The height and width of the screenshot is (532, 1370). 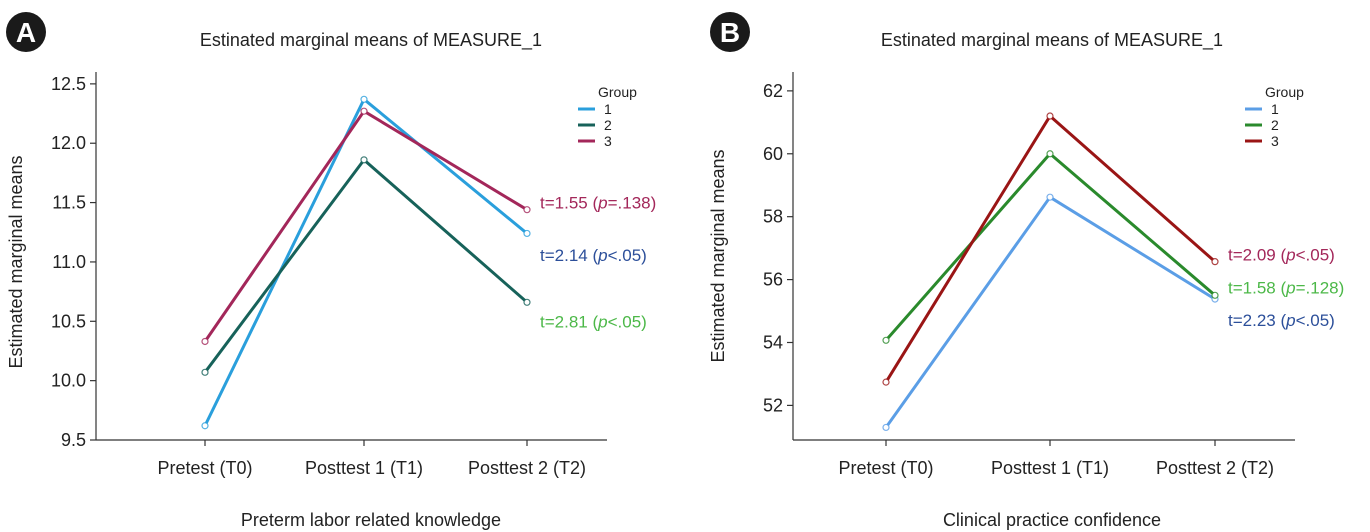 I want to click on y-tick-label: 12.0, so click(x=68, y=143).